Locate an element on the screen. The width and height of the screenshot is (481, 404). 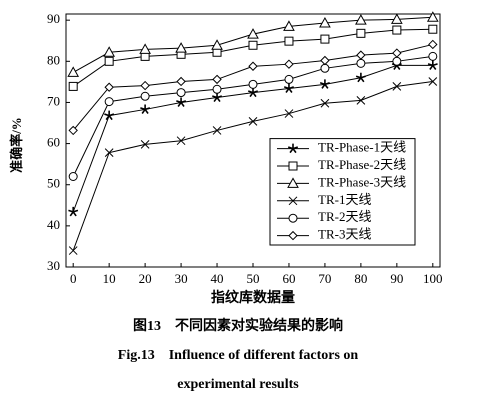
caption-en: experimental results is located at coordinates (238, 384).